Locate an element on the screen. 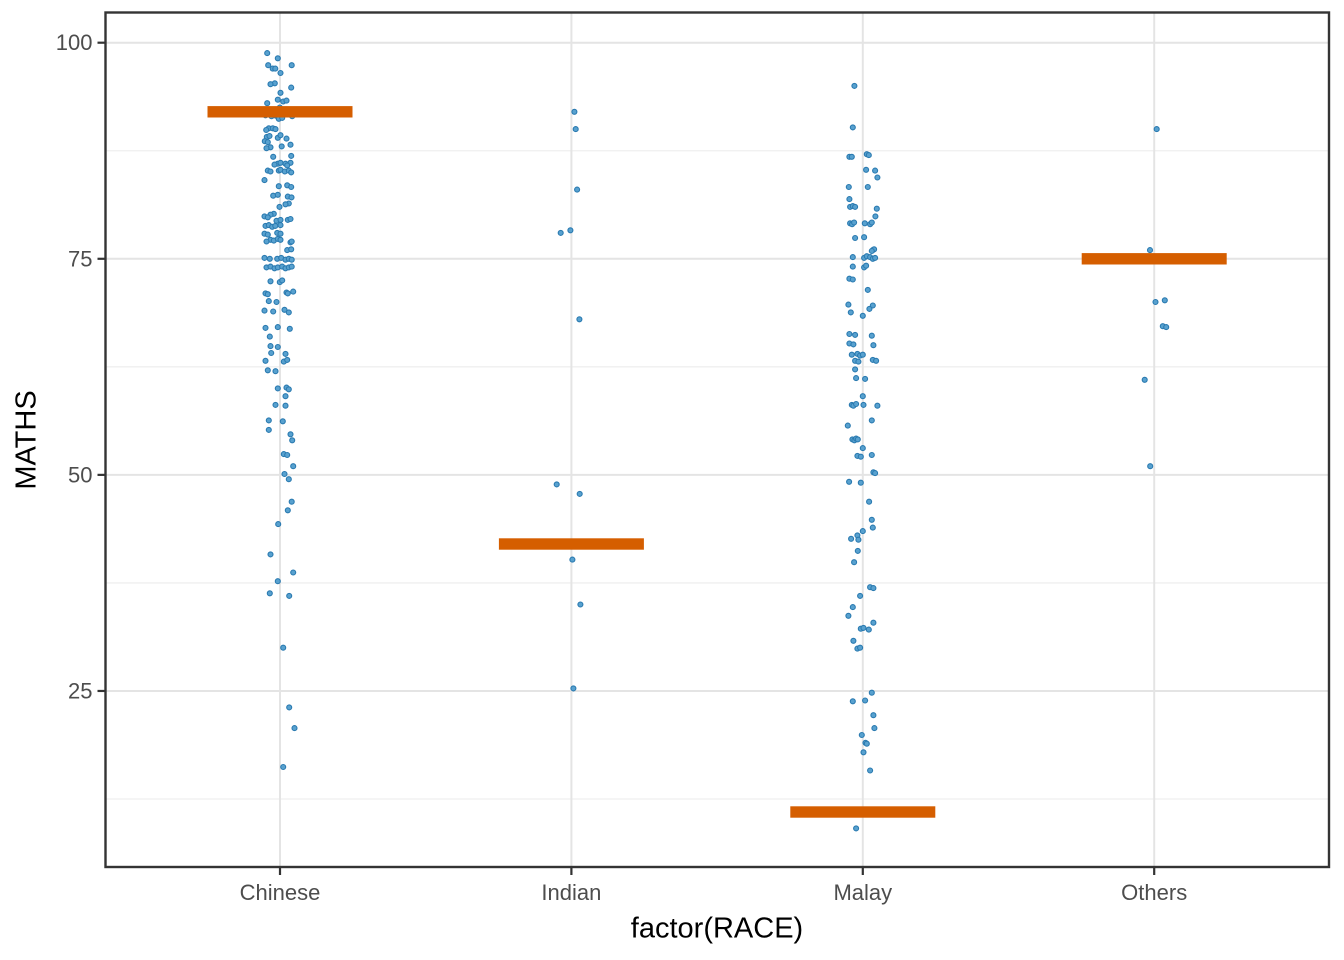  crossbar-others is located at coordinates (1154, 259).